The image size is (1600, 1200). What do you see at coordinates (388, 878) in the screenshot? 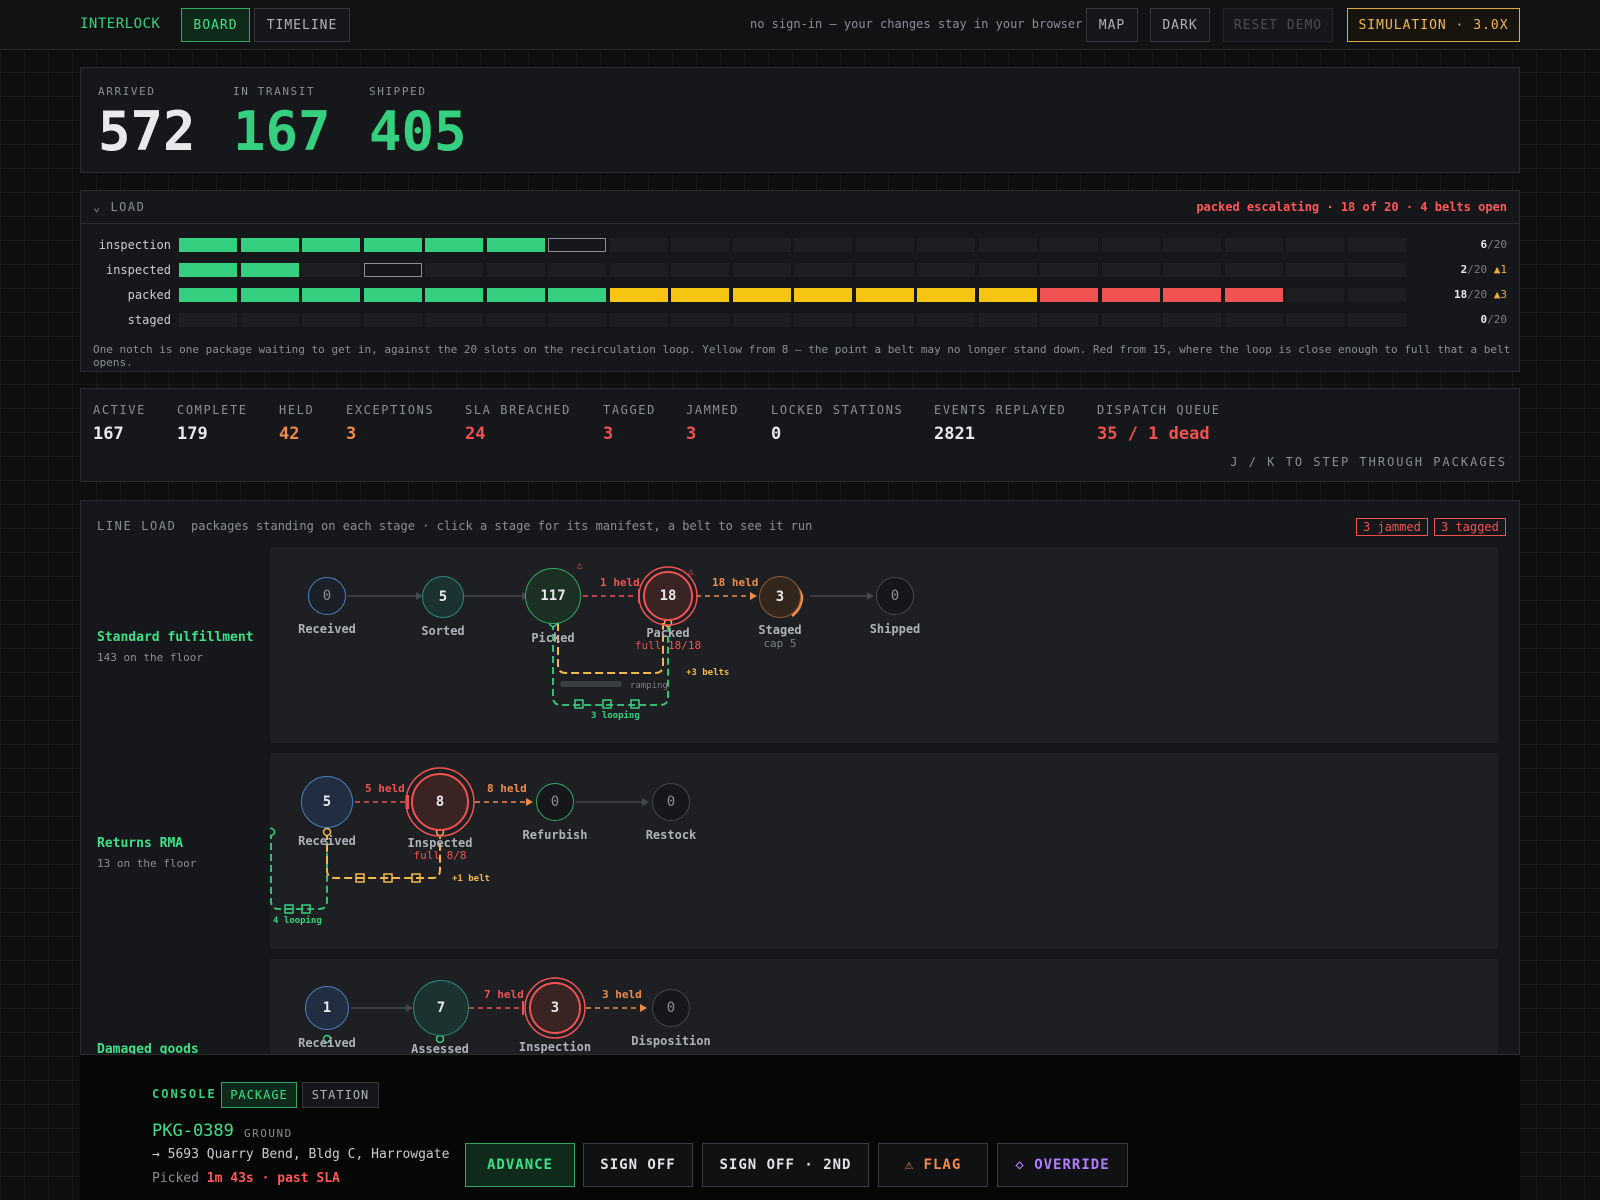
I see `package-icon` at bounding box center [388, 878].